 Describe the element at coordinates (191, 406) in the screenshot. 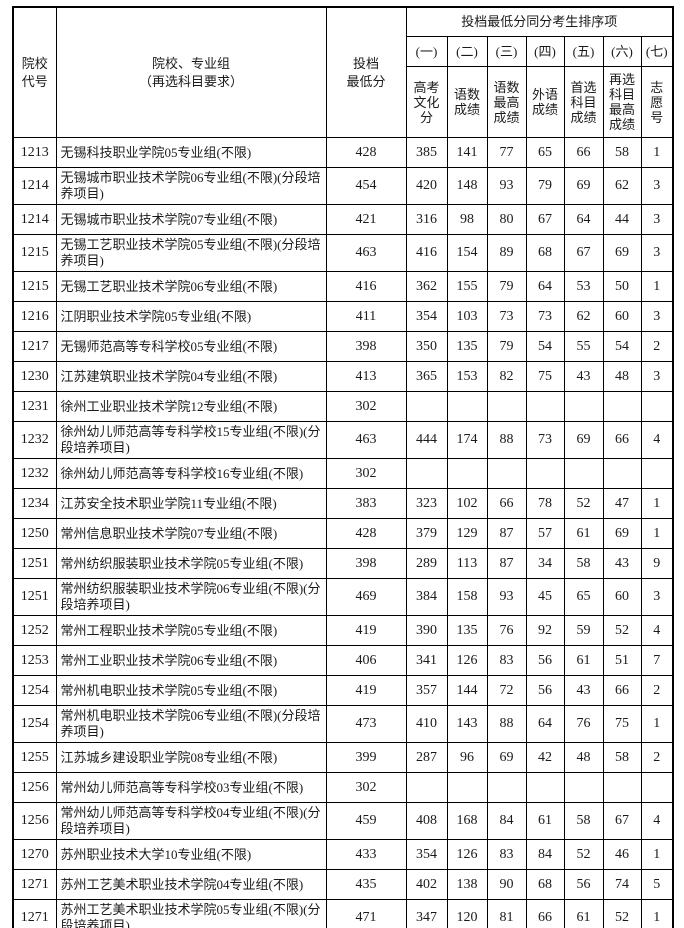

I see `college-group-cell: 徐州工业职业技术学院12专业组(不限)` at that location.